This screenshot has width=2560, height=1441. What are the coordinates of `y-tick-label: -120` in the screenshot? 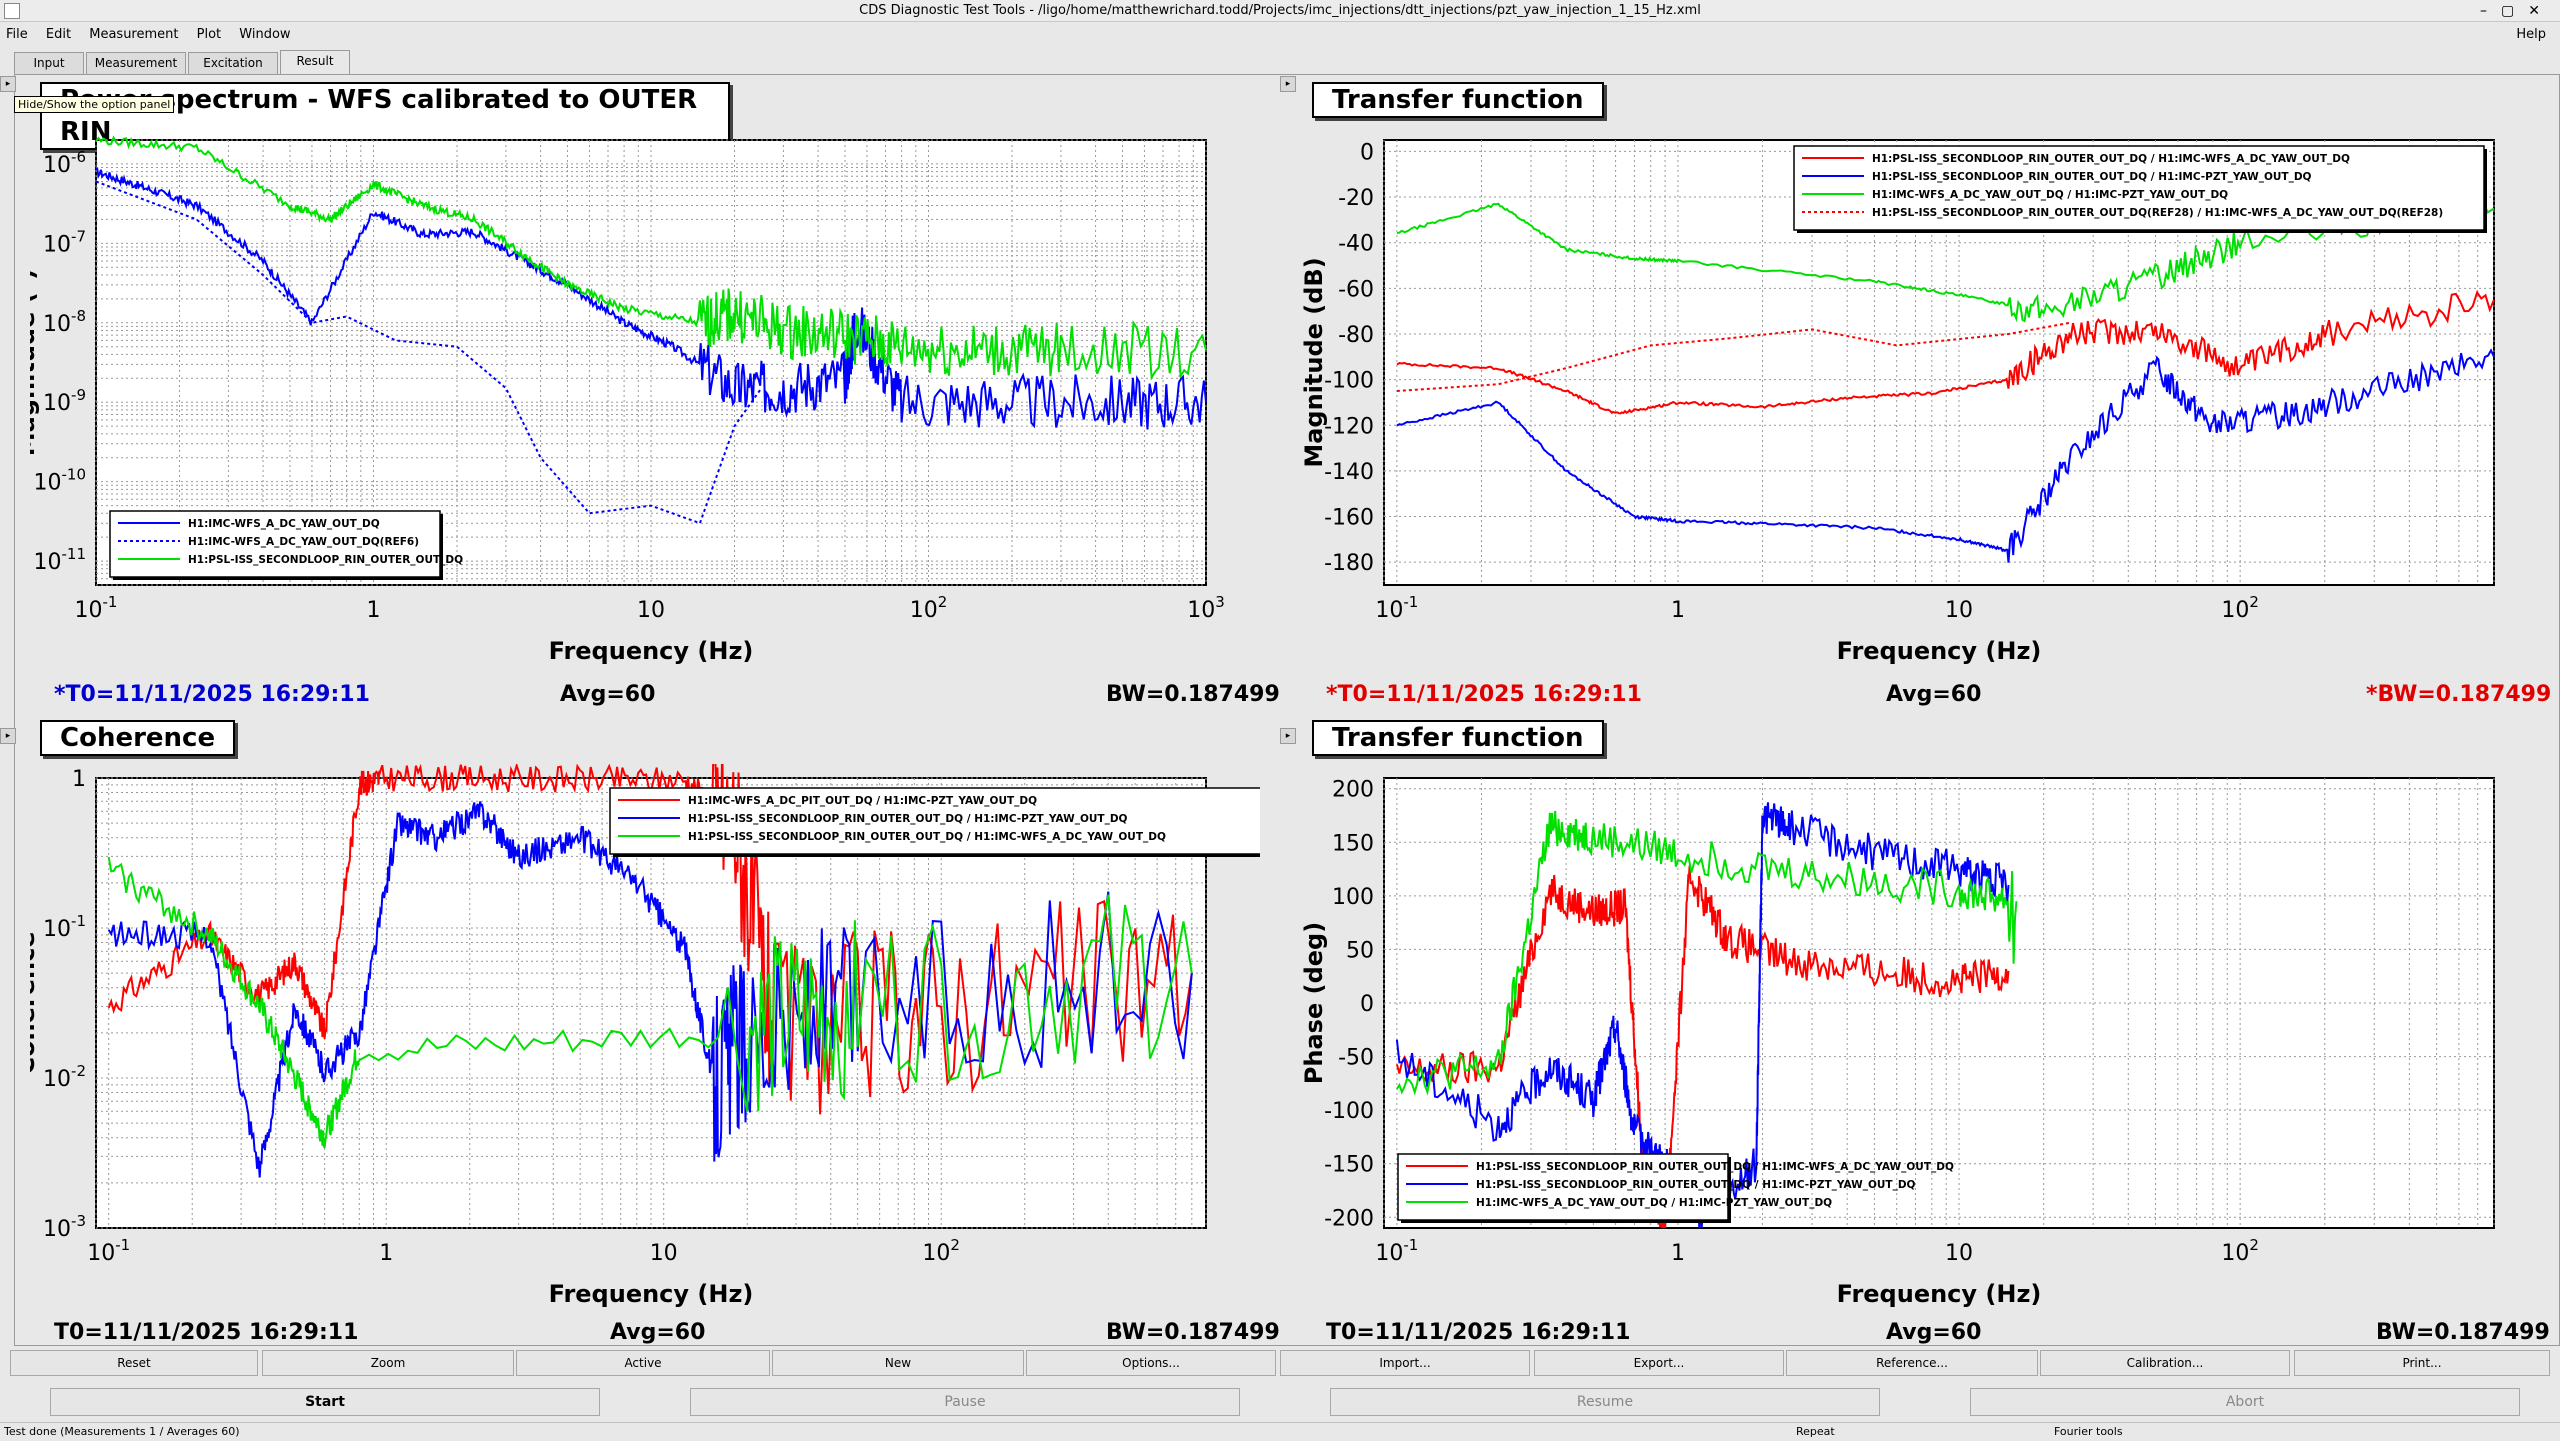 It's located at (1349, 426).